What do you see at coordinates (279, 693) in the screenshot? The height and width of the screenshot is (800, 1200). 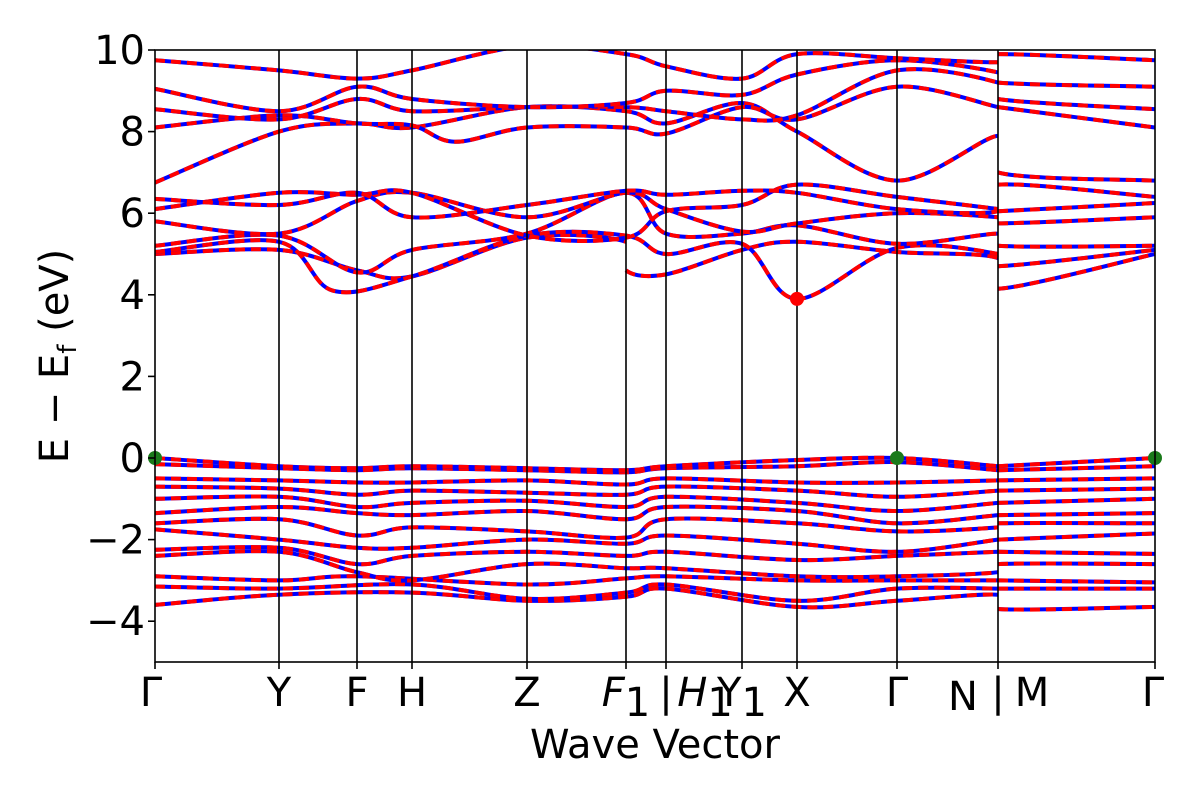 I see `x-tick-label: Y` at bounding box center [279, 693].